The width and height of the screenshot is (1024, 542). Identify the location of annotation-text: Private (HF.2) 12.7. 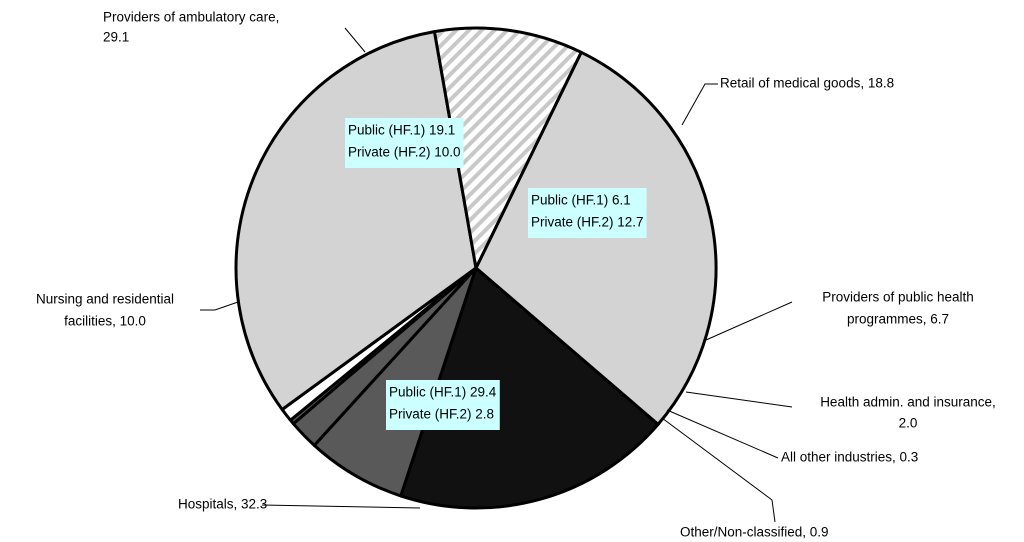
(587, 222).